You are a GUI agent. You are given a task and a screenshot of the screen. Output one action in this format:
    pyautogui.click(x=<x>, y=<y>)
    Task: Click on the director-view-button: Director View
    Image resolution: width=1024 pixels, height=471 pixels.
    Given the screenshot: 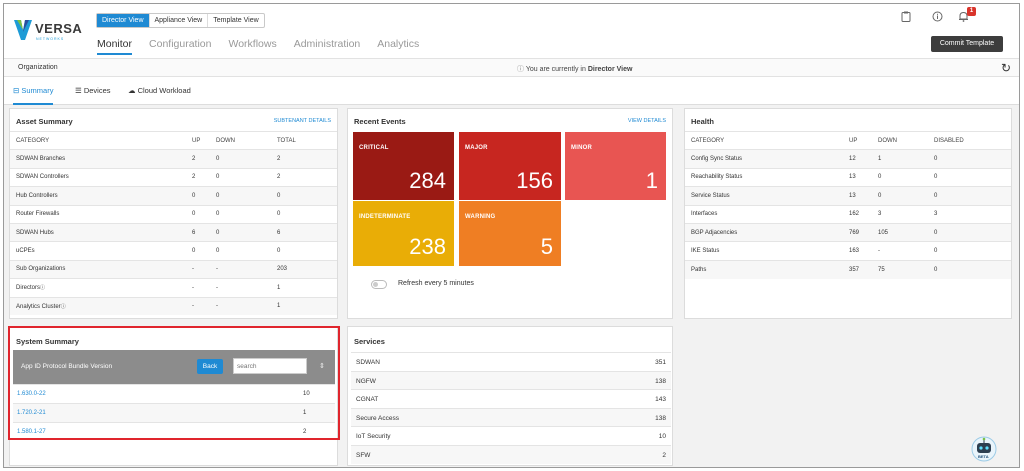 What is the action you would take?
    pyautogui.click(x=123, y=20)
    